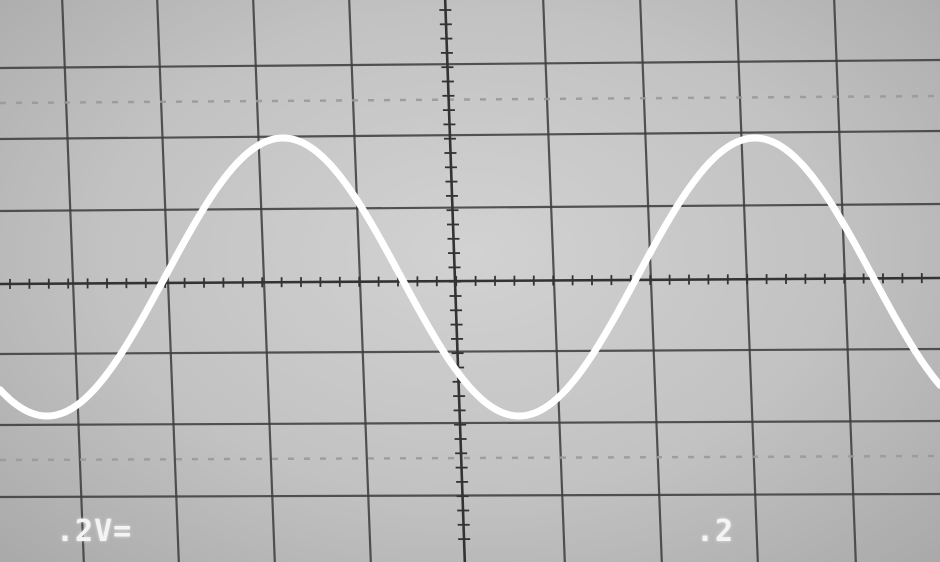 This screenshot has height=562, width=940. What do you see at coordinates (470, 281) in the screenshot?
I see `horizontal-center-axis` at bounding box center [470, 281].